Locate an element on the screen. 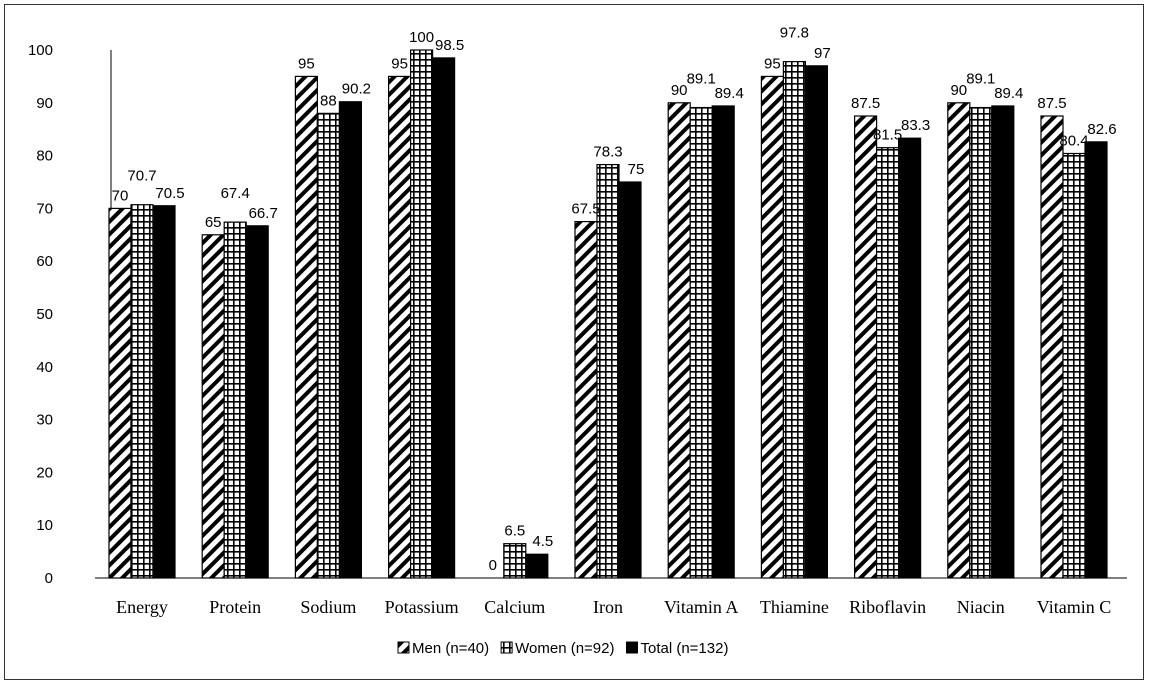 This screenshot has width=1150, height=685. x-category-label: Iron is located at coordinates (608, 607).